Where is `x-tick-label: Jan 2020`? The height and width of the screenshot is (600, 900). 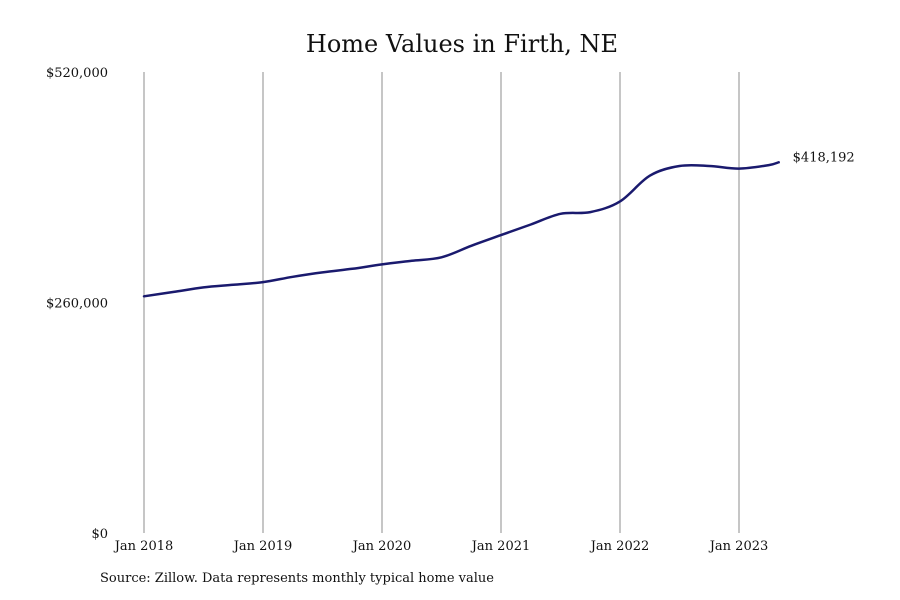
x-tick-label: Jan 2020 is located at coordinates (381, 546).